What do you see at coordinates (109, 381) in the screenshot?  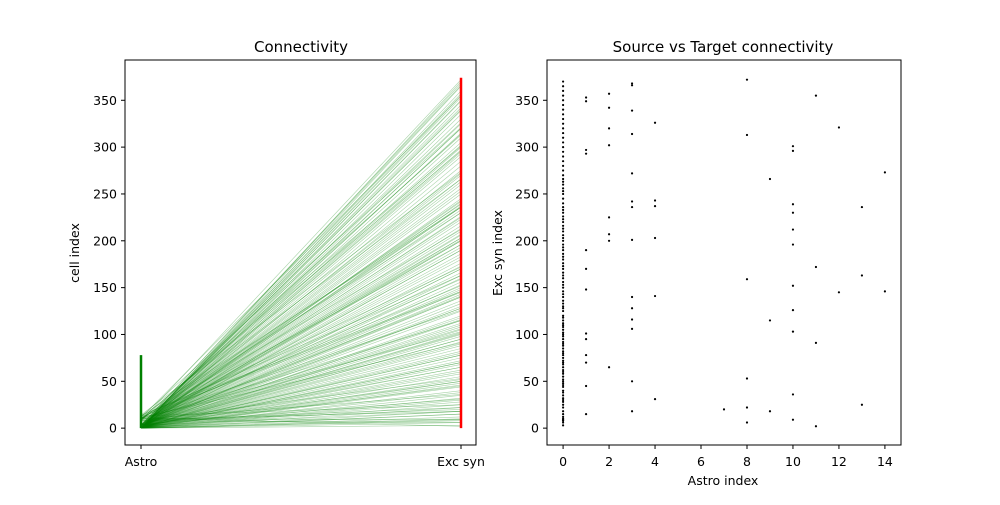 I see `ytick-label: 50` at bounding box center [109, 381].